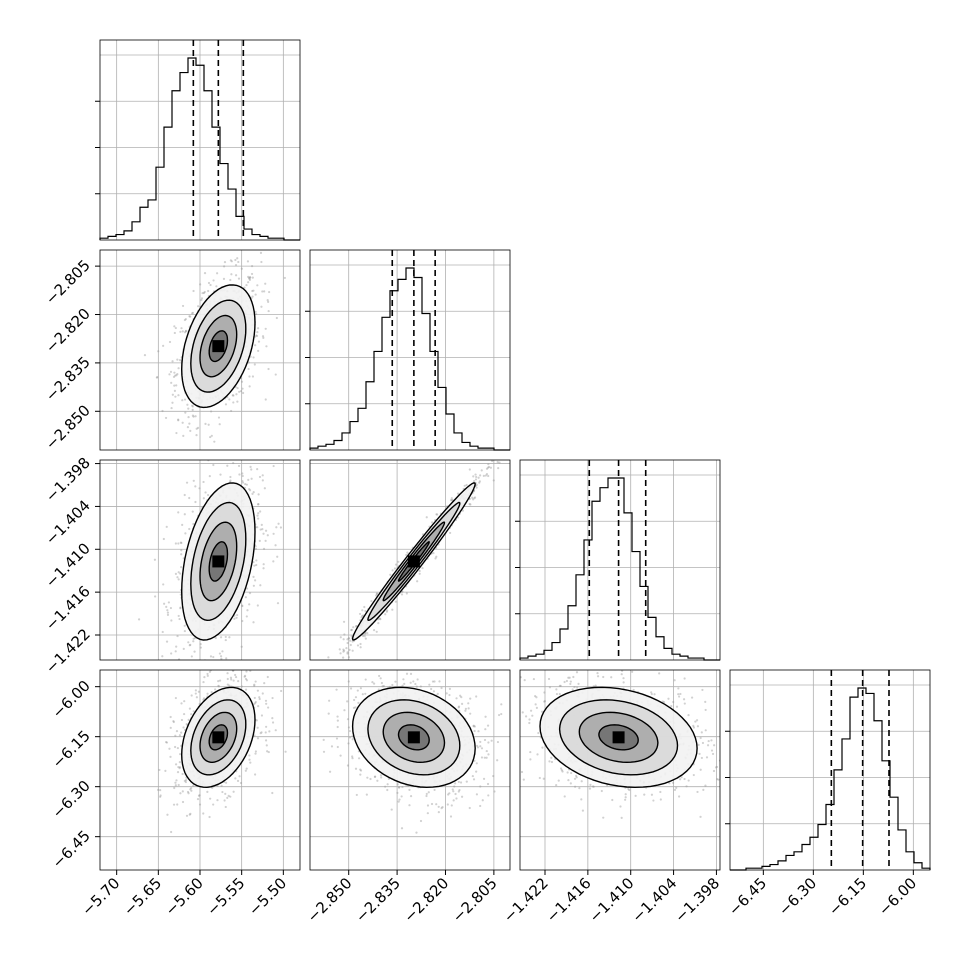 The height and width of the screenshot is (970, 970). What do you see at coordinates (218, 737) in the screenshot?
I see `density-peak` at bounding box center [218, 737].